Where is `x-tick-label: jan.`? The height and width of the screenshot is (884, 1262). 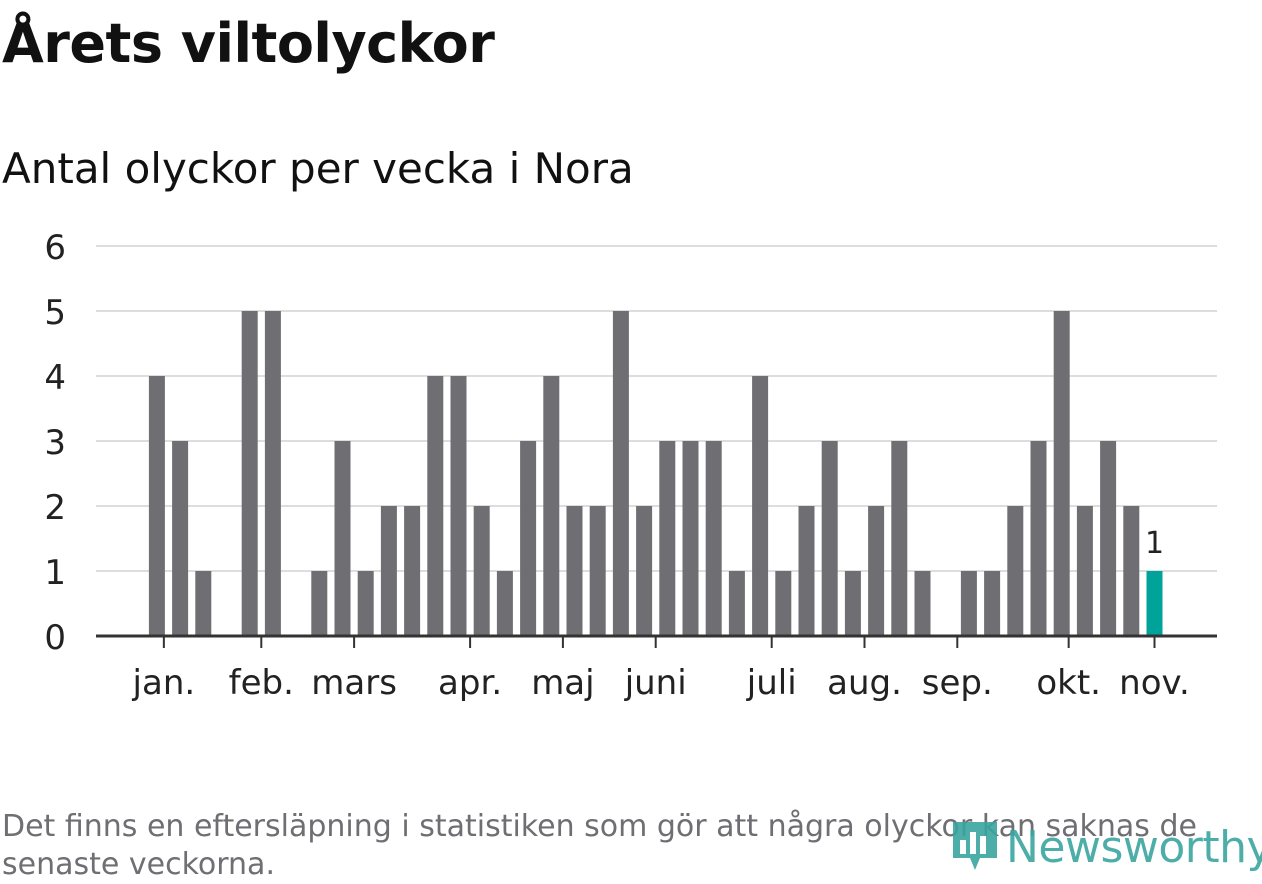 x-tick-label: jan. is located at coordinates (164, 683).